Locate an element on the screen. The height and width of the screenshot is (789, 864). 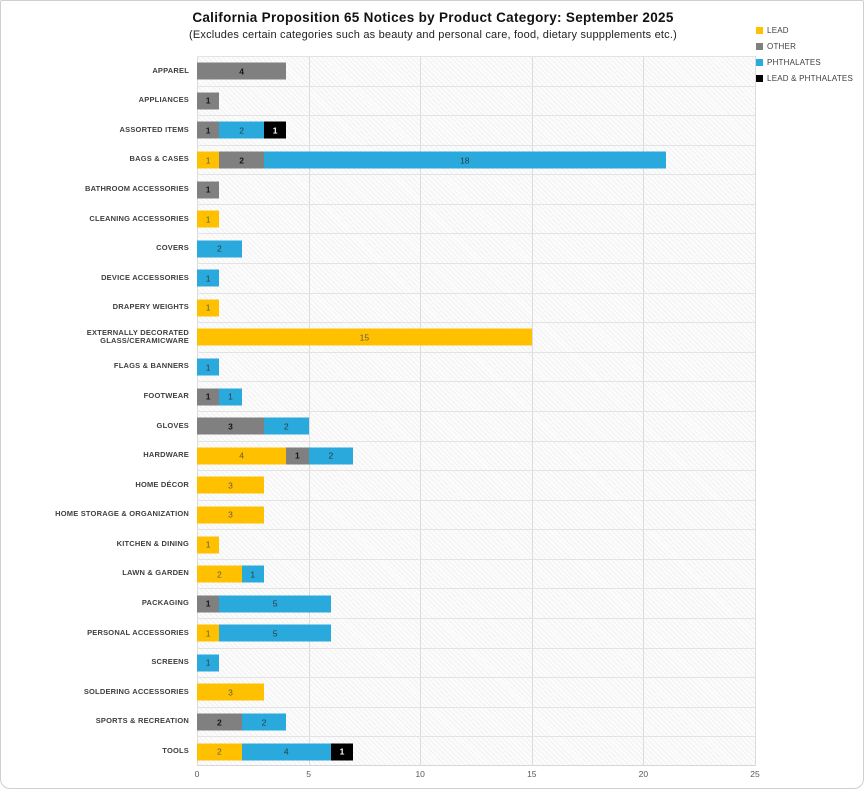
legend: LEAD OTHER PHTHALATES LEAD & PHTHALATES is located at coordinates (804, 54).